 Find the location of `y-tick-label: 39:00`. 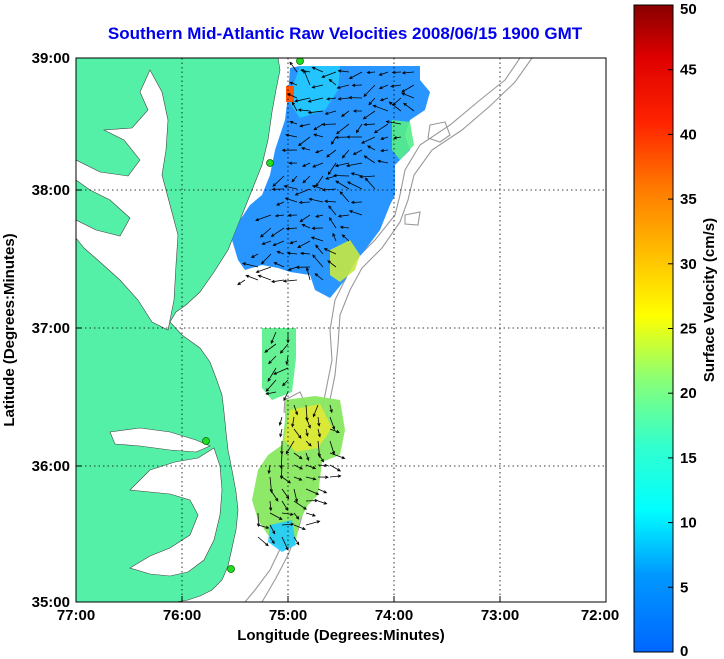

y-tick-label: 39:00 is located at coordinates (51, 58).